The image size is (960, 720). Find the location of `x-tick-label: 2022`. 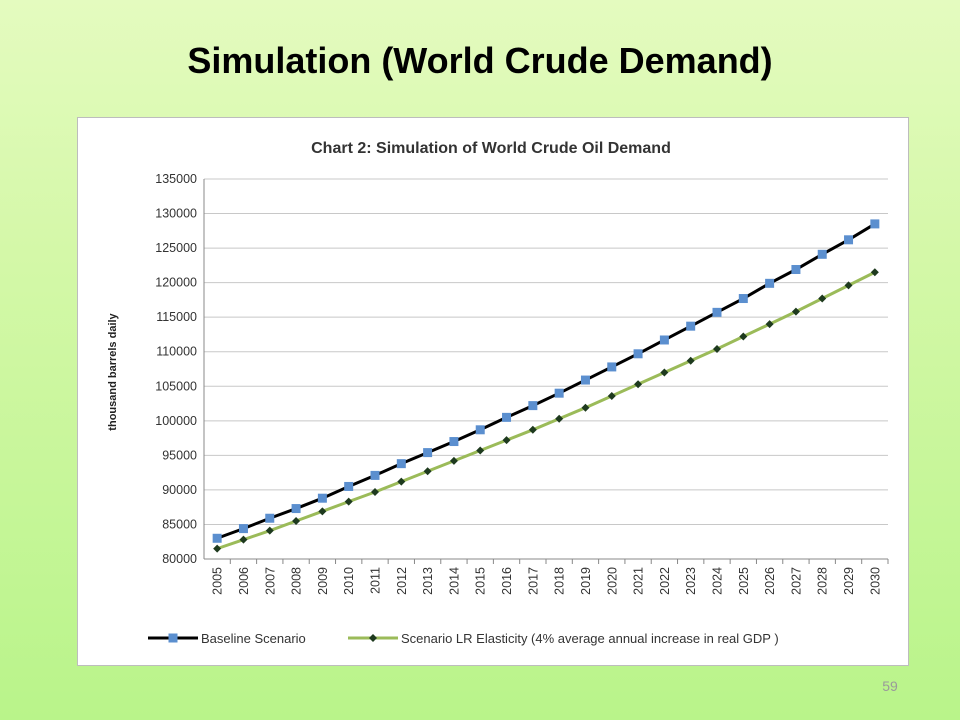

x-tick-label: 2022 is located at coordinates (665, 581).